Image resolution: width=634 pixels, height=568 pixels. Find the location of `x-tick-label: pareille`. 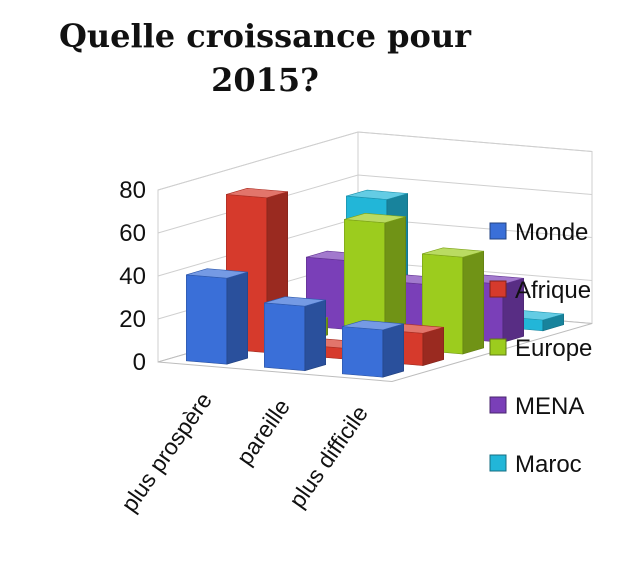

x-tick-label: pareille is located at coordinates (263, 432).